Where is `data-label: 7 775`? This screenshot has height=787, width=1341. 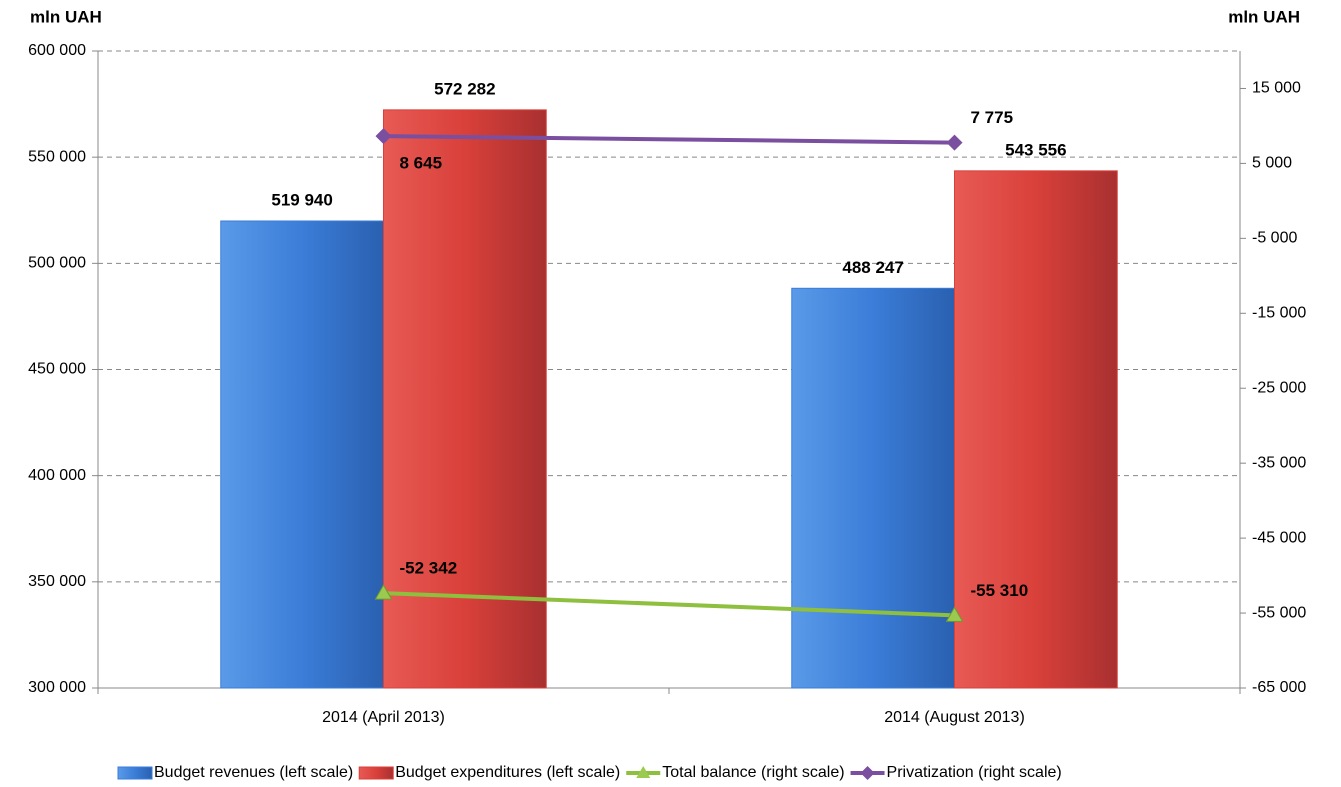
data-label: 7 775 is located at coordinates (992, 117).